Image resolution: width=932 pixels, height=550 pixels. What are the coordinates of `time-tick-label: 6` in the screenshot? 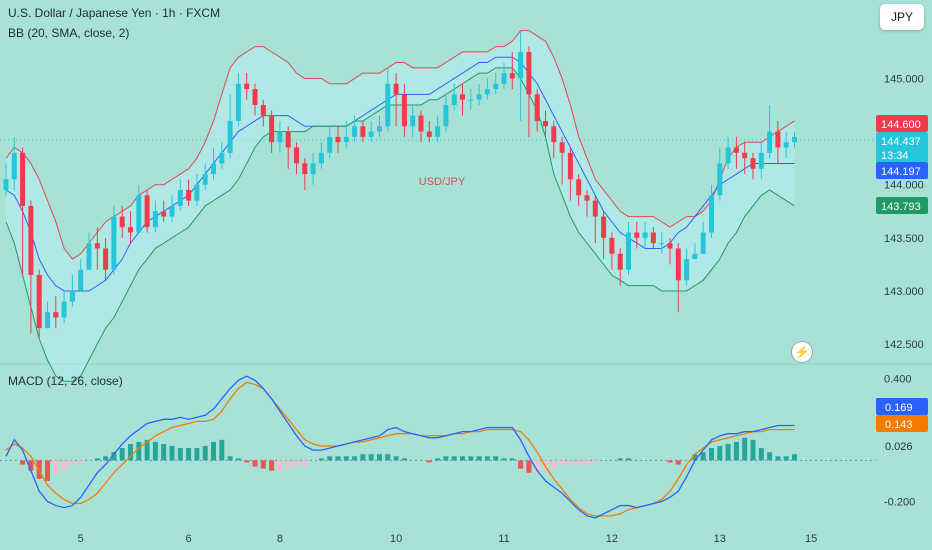 It's located at (189, 539).